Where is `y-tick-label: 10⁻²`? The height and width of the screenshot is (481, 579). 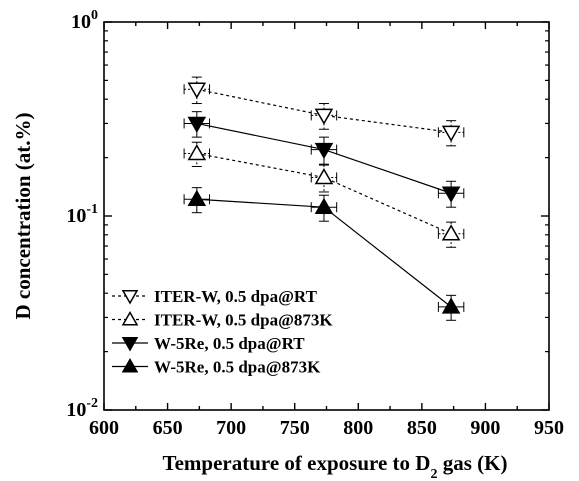 y-tick-label: 10⁻² is located at coordinates (82, 408).